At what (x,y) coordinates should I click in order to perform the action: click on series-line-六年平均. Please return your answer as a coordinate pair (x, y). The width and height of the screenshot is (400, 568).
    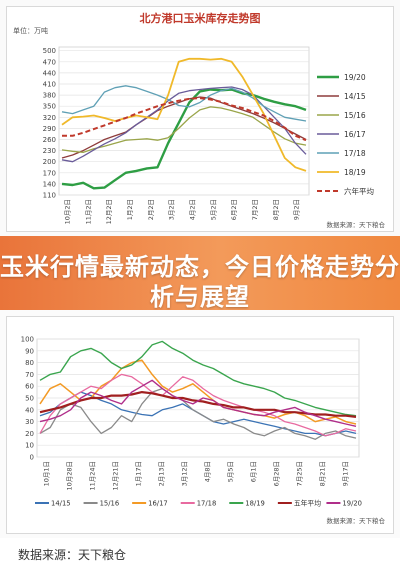
    Looking at the image, I should click on (184, 119).